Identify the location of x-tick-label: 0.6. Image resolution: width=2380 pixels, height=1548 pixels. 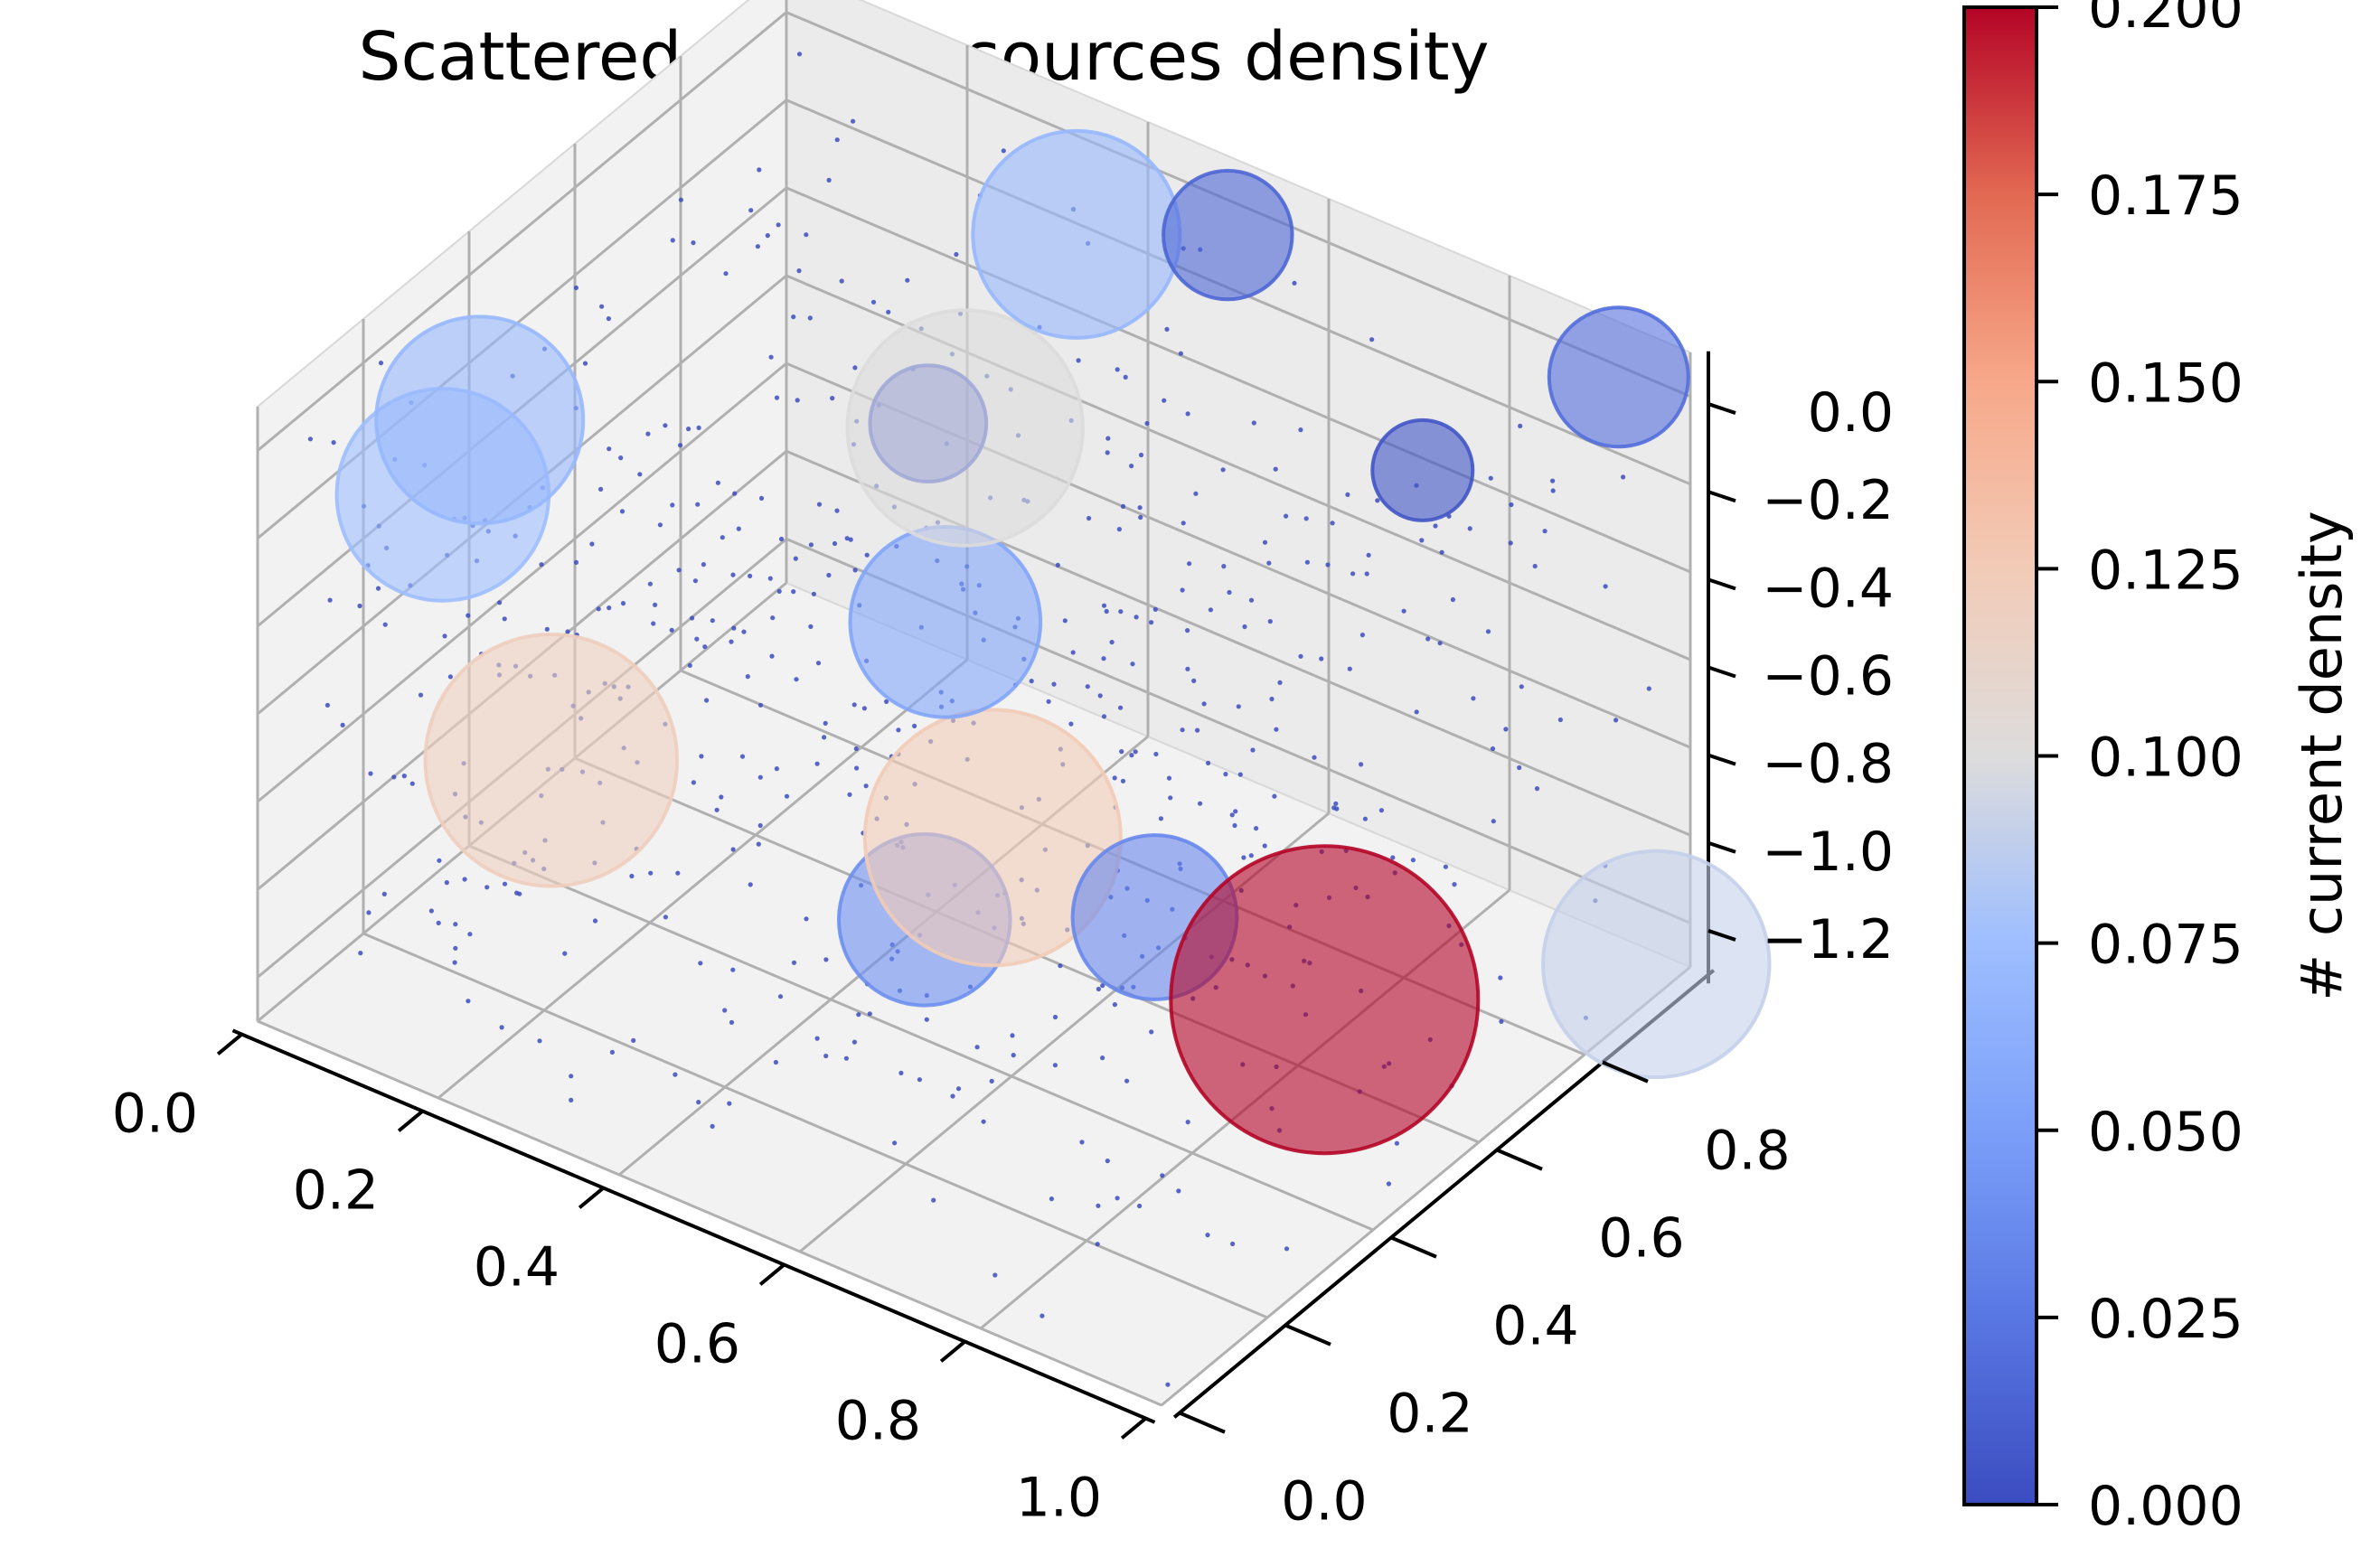
(697, 1344).